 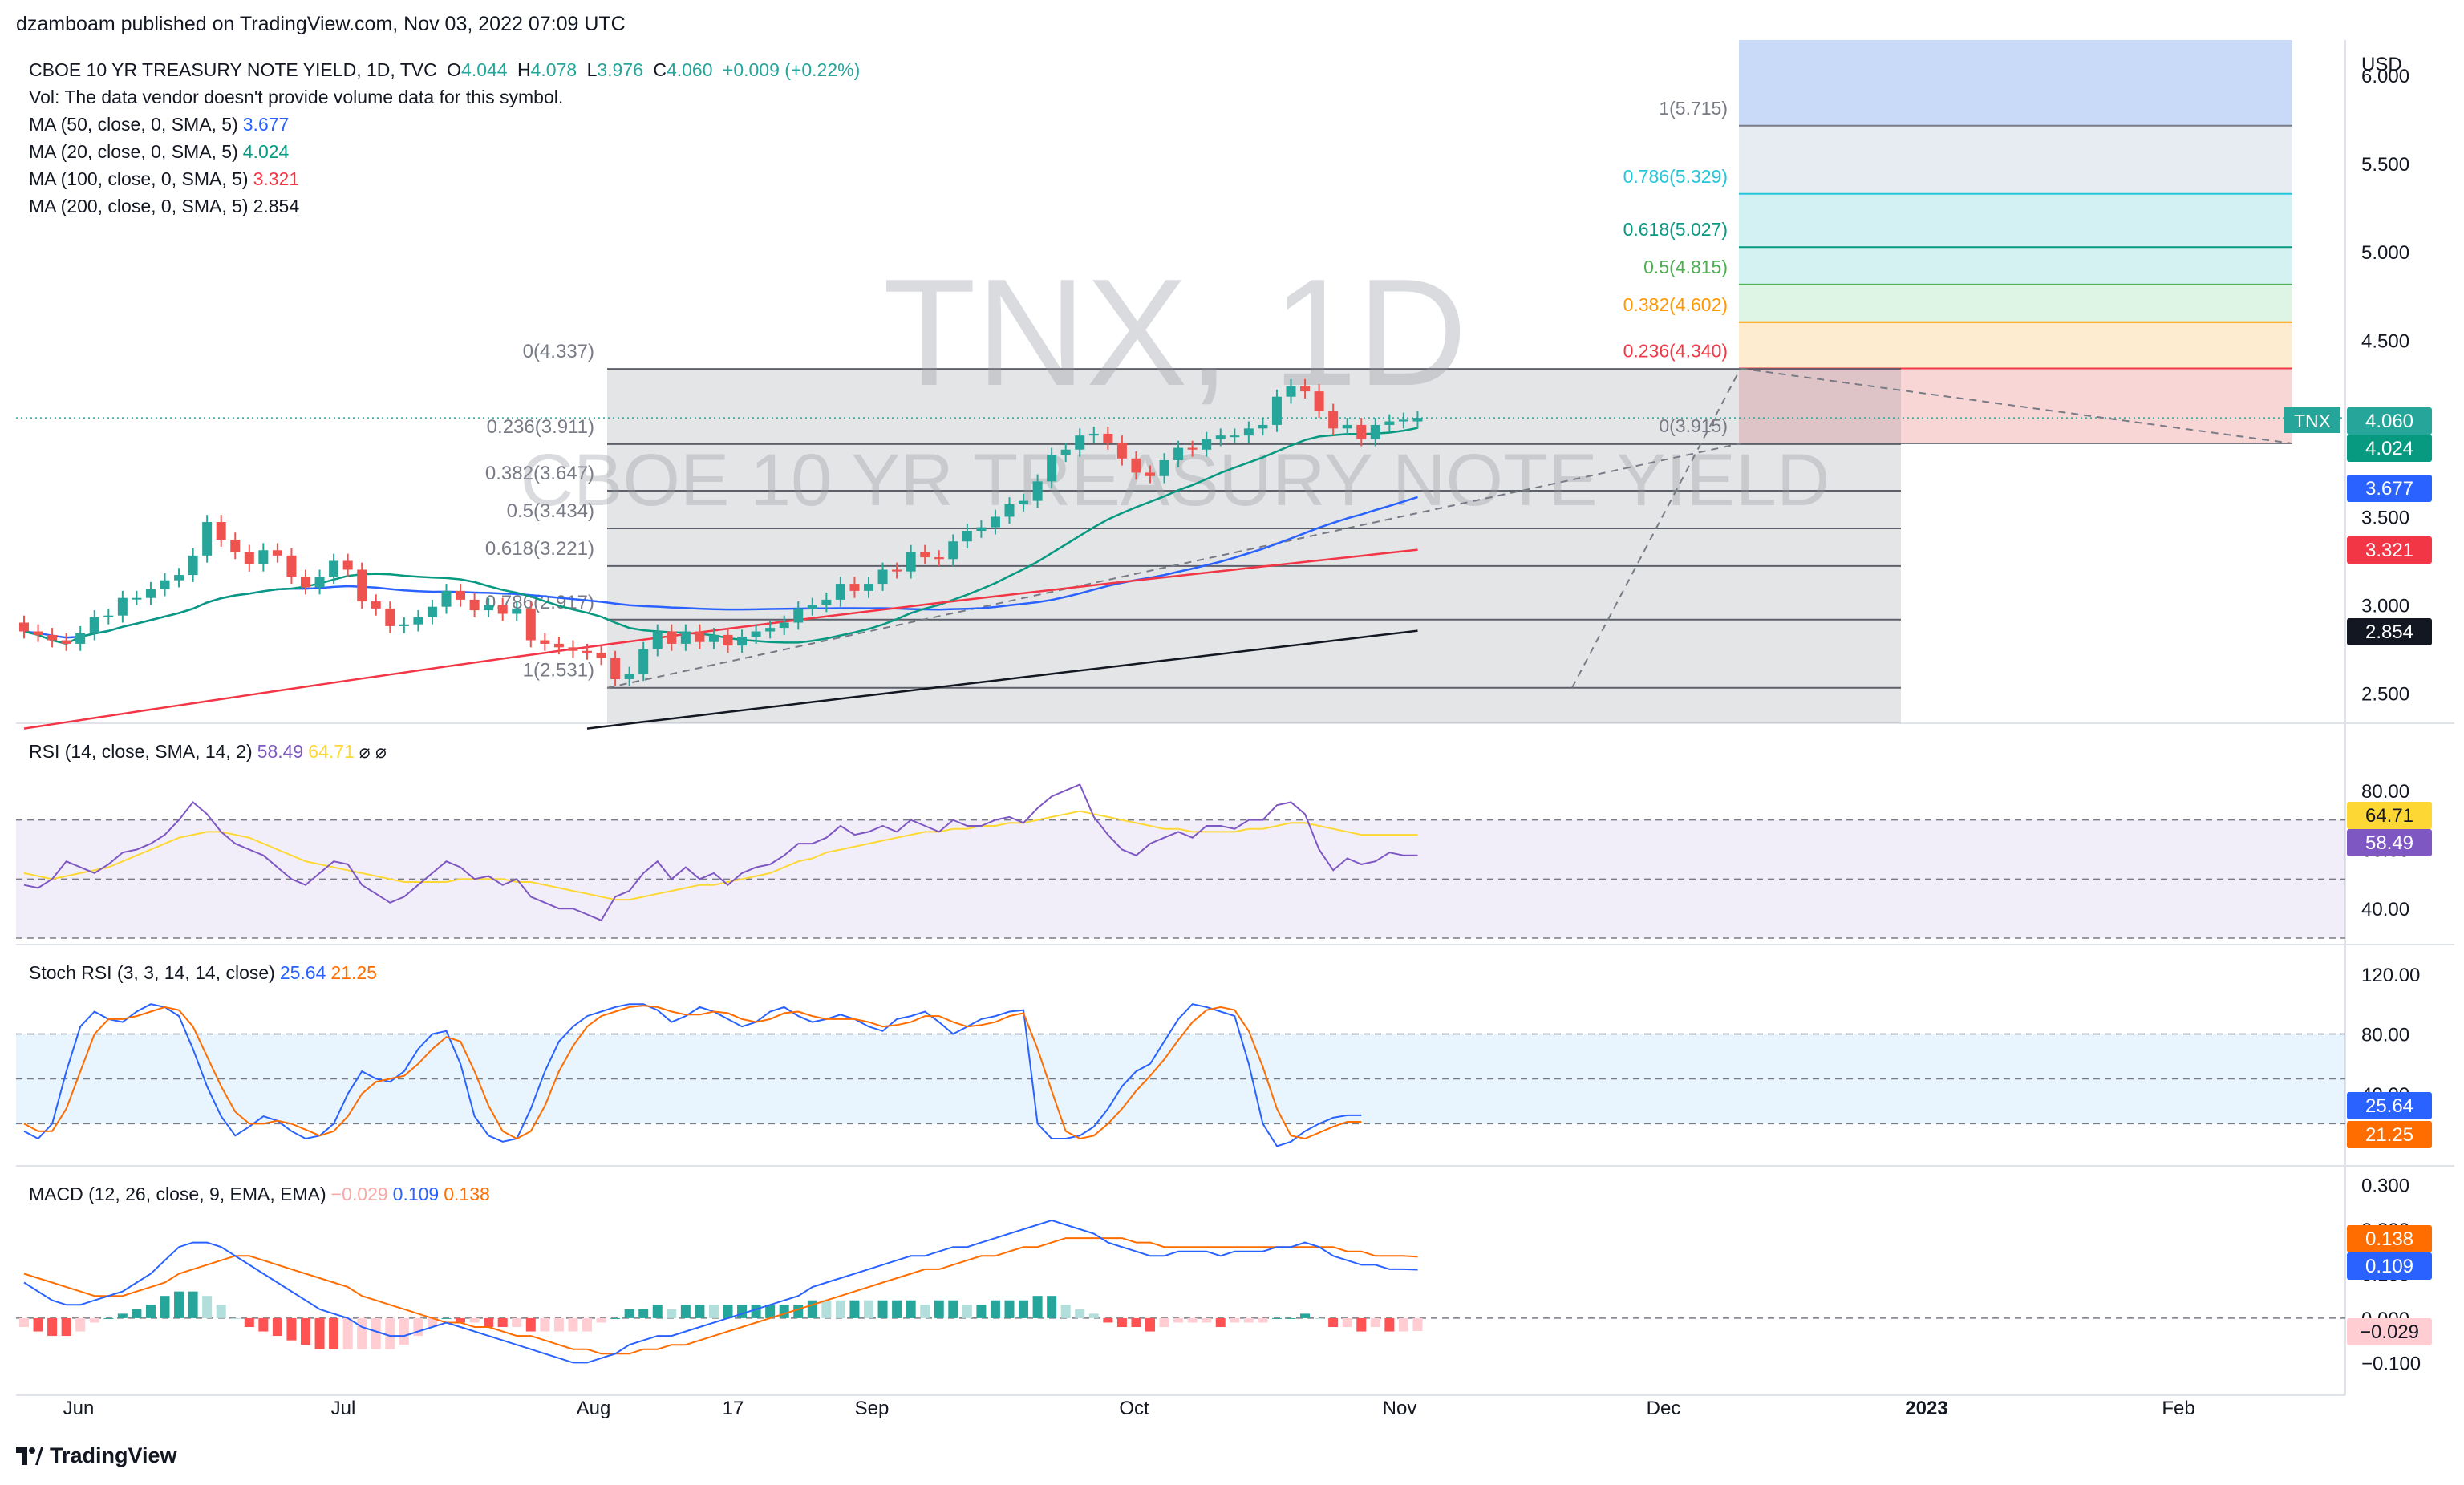 What do you see at coordinates (343, 1408) in the screenshot?
I see `time-axis-tick: Jul` at bounding box center [343, 1408].